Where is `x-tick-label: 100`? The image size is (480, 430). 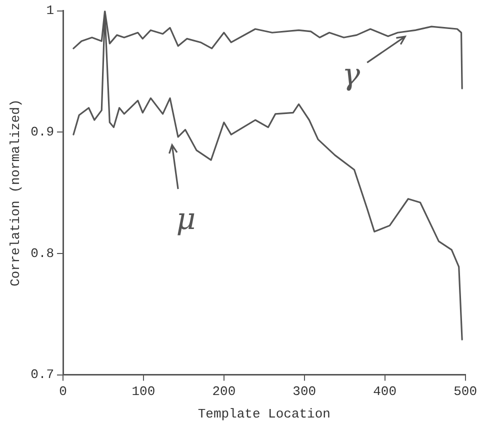 x-tick-label: 100 is located at coordinates (144, 392).